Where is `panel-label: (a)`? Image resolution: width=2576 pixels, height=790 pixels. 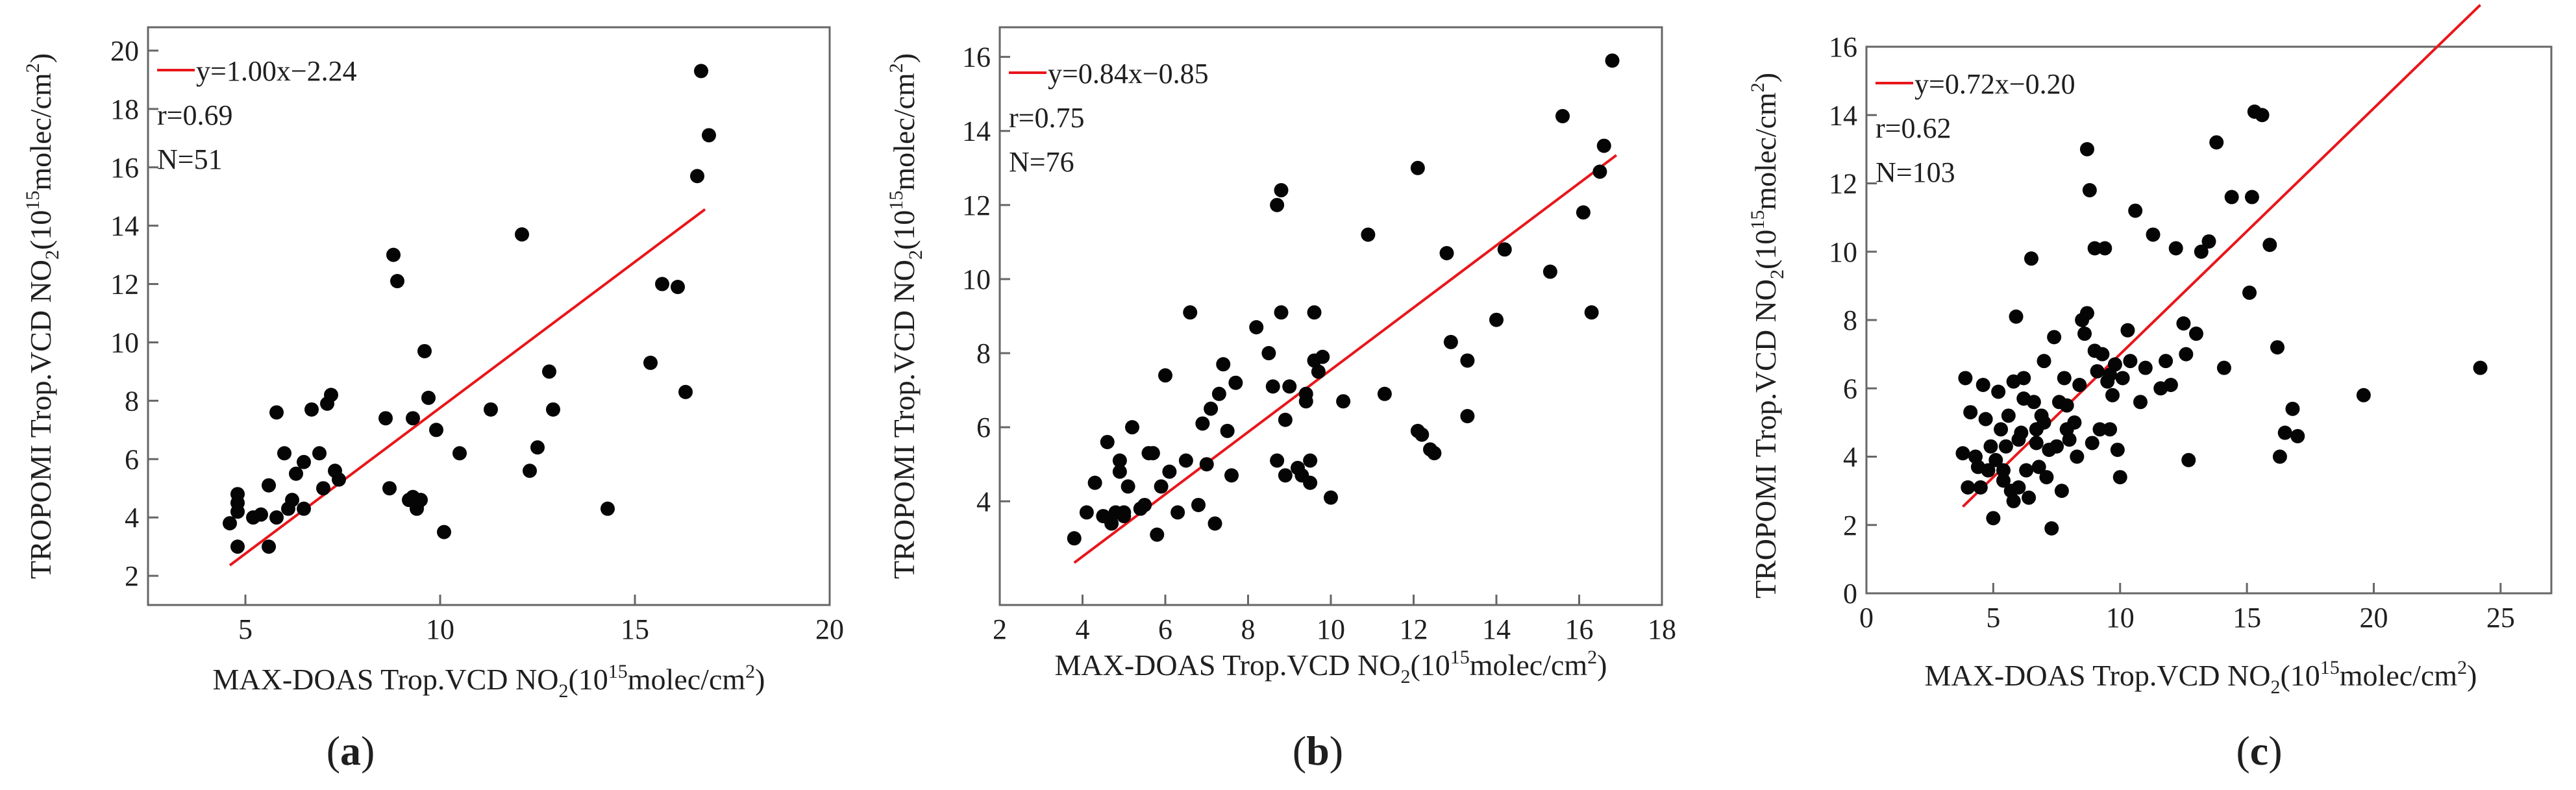 panel-label: (a) is located at coordinates (351, 751).